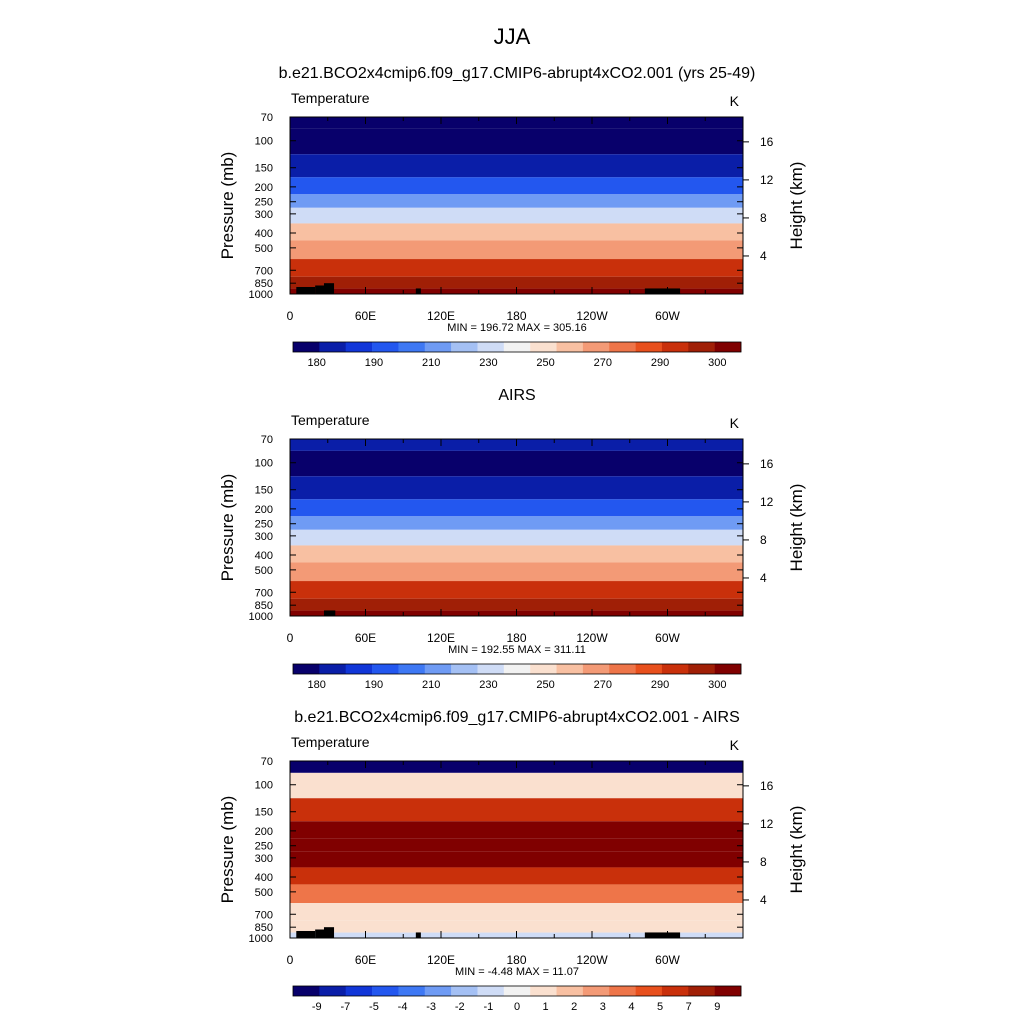  What do you see at coordinates (603, 1007) in the screenshot?
I see `colorbar-label: 3` at bounding box center [603, 1007].